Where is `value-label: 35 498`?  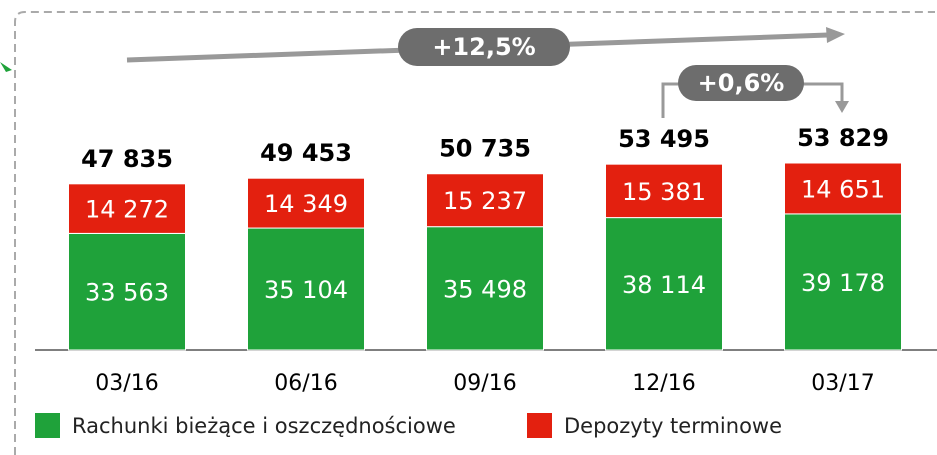 value-label: 35 498 is located at coordinates (485, 289).